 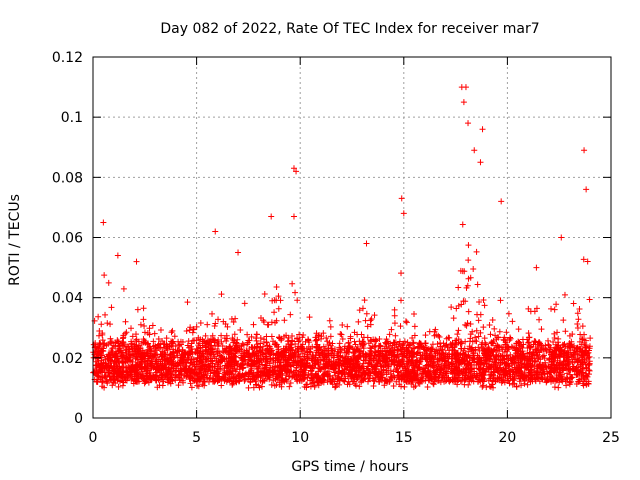 What do you see at coordinates (78, 419) in the screenshot?
I see `y-tick-label: 0` at bounding box center [78, 419].